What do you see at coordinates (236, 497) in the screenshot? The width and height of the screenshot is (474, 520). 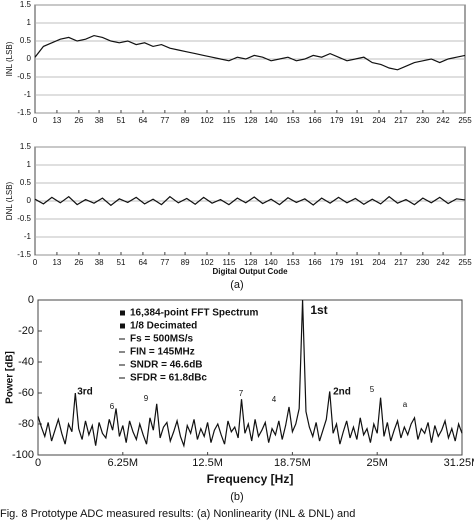 I see `panel-label: (b)` at bounding box center [236, 497].